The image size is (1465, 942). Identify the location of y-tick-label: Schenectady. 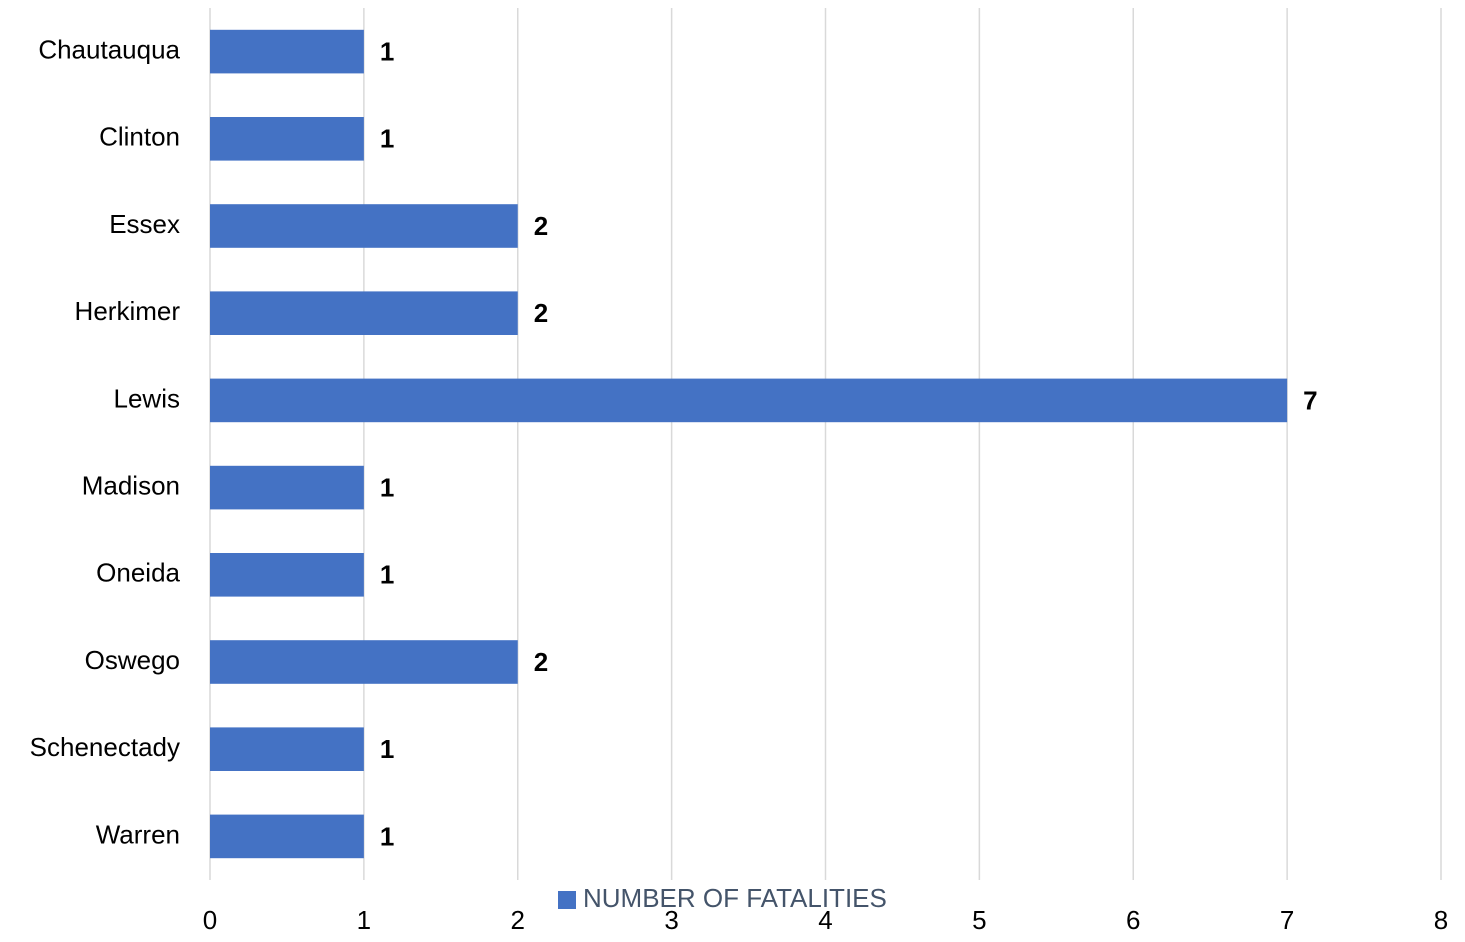
(105, 747).